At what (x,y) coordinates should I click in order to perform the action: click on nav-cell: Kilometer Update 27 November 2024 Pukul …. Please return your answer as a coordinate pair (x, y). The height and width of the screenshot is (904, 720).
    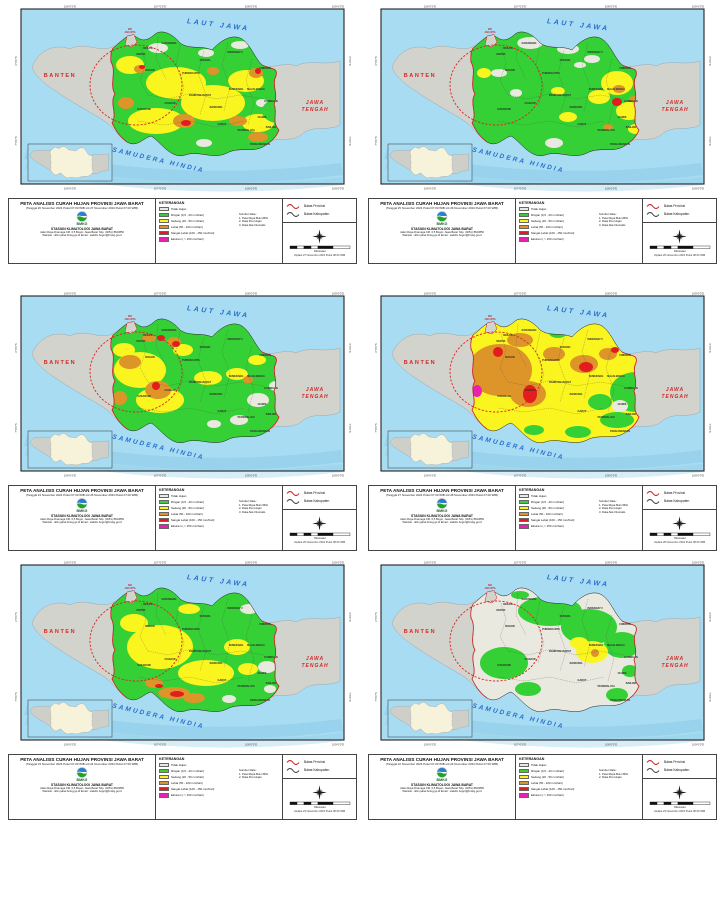
    Looking at the image, I should click on (319, 243).